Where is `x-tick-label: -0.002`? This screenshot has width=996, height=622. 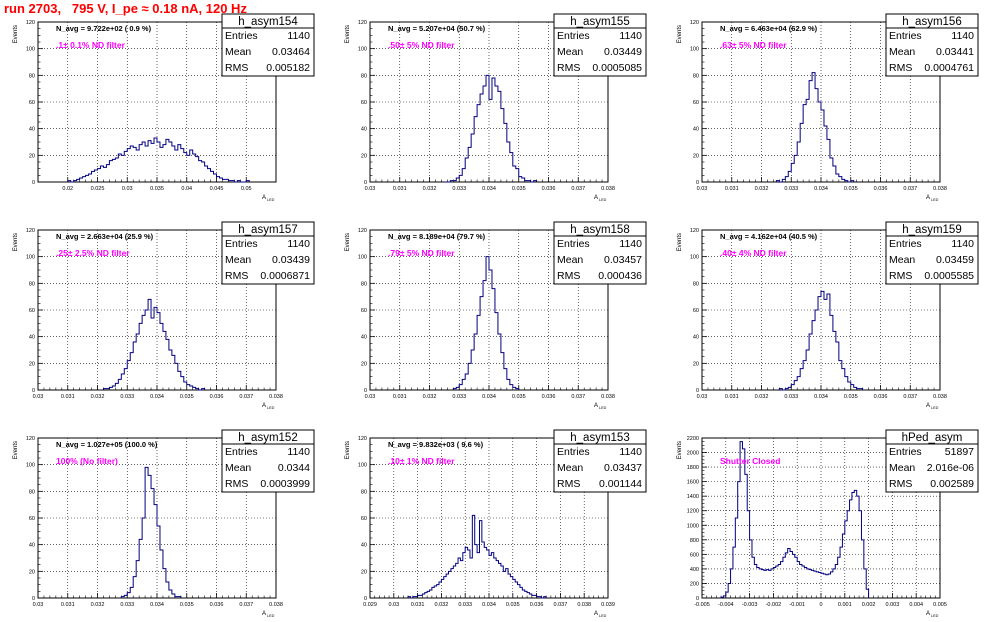
x-tick-label: -0.002 is located at coordinates (774, 605).